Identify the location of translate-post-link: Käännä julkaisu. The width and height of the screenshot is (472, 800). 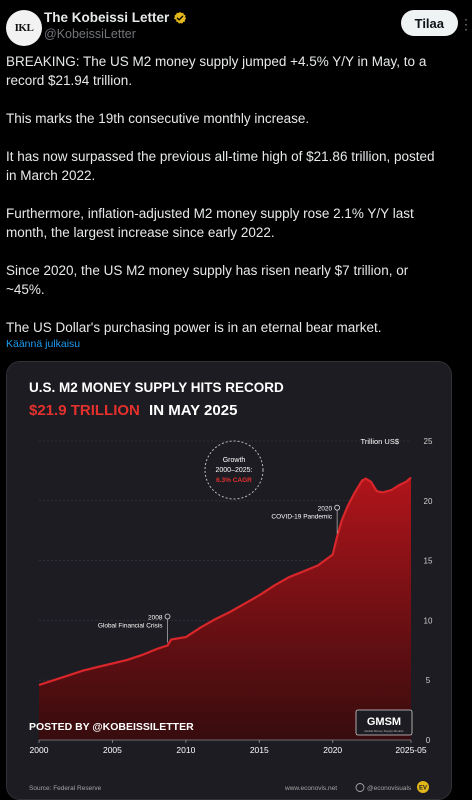
(43, 344).